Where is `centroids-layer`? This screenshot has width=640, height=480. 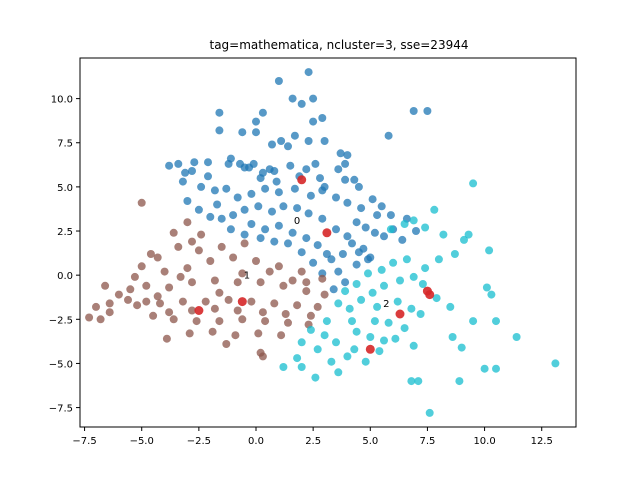 centroids-layer is located at coordinates (314, 264).